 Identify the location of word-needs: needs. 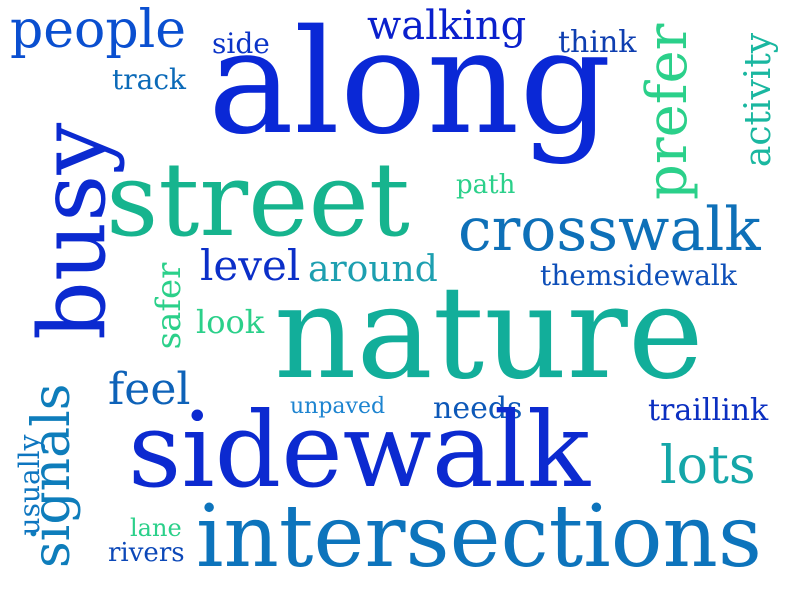
(478, 408).